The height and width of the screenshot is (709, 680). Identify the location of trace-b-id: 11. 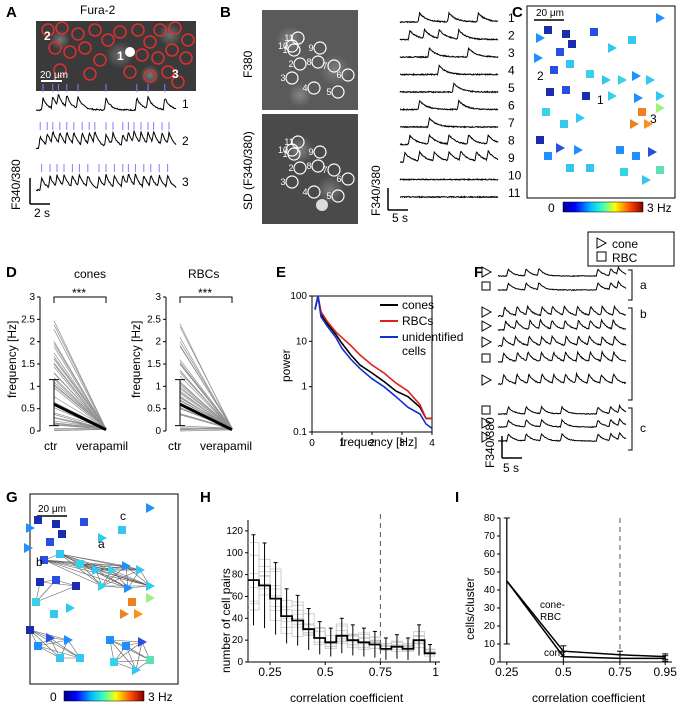
(514, 193).